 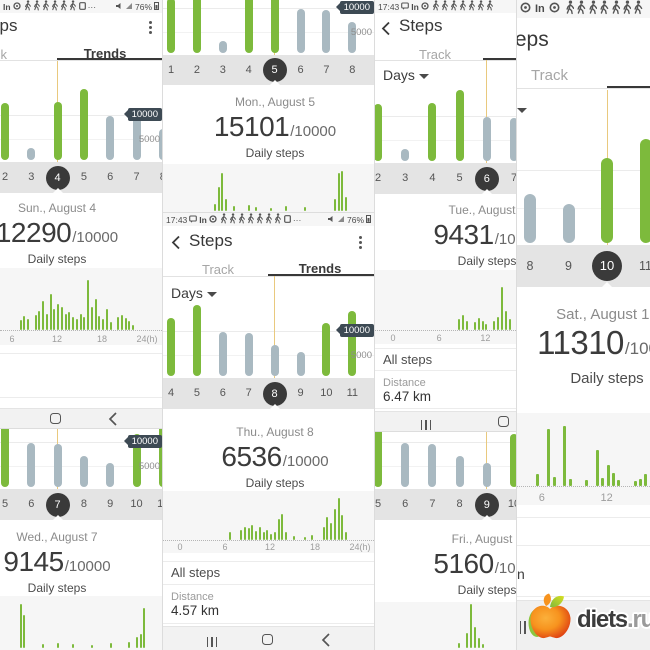 I want to click on selected-day: 9, so click(x=486, y=504).